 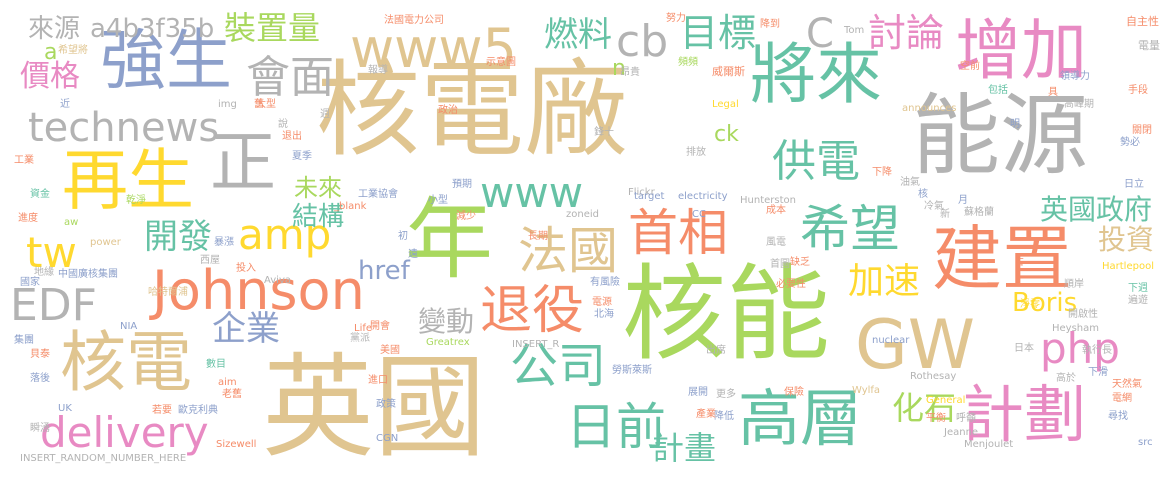 I want to click on cloud-word: 國家, so click(x=30, y=283).